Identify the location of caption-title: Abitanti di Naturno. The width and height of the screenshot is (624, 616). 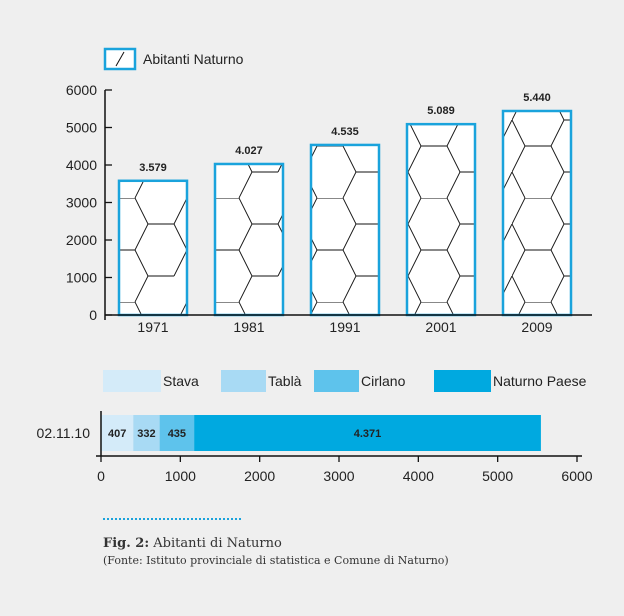
(217, 543).